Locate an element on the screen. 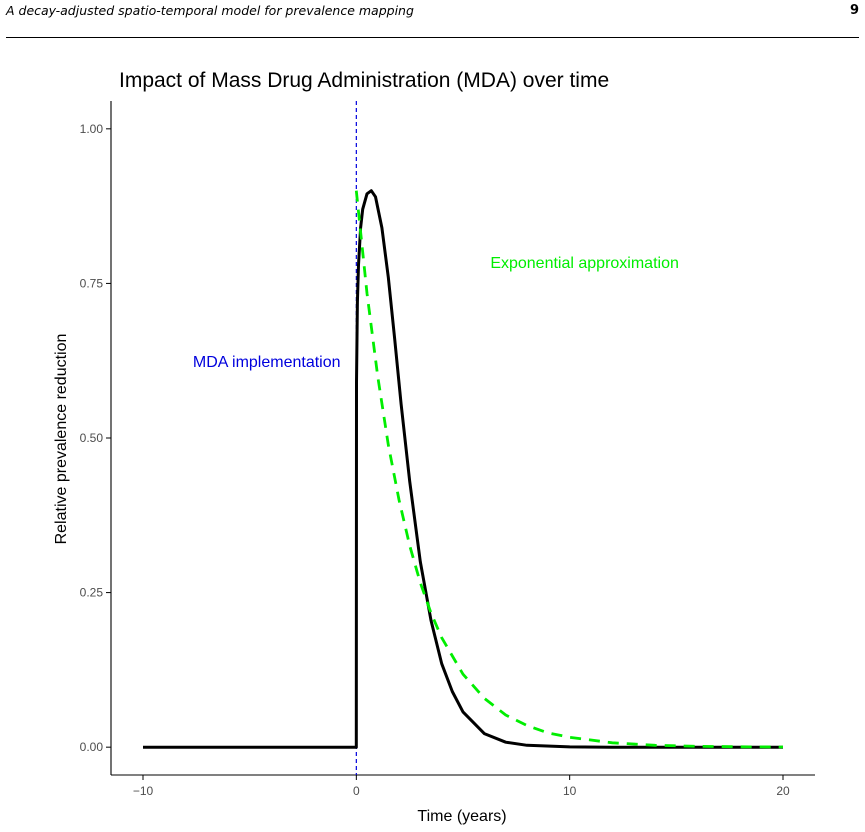 This screenshot has height=832, width=865. x-tick-label: 10 is located at coordinates (570, 791).